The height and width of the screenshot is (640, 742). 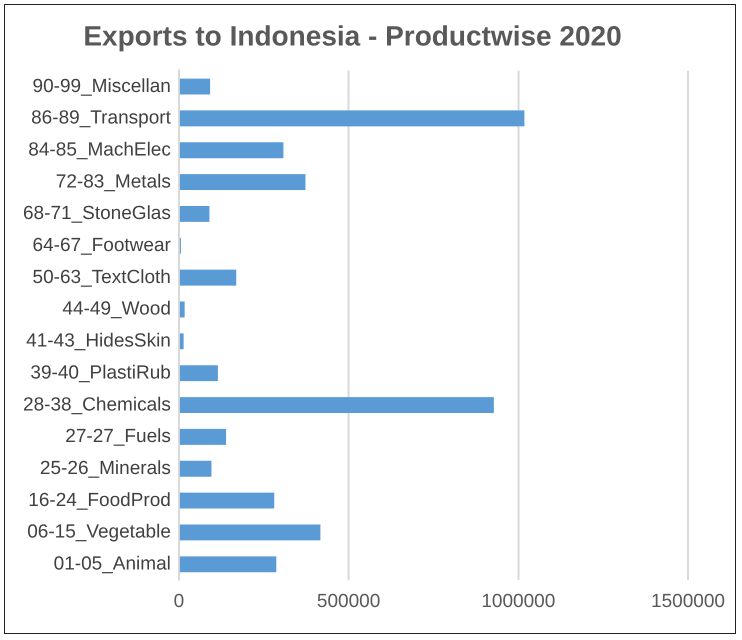 I want to click on chart-title: Exports to Indonesia - Productwise 2020, so click(x=352, y=36).